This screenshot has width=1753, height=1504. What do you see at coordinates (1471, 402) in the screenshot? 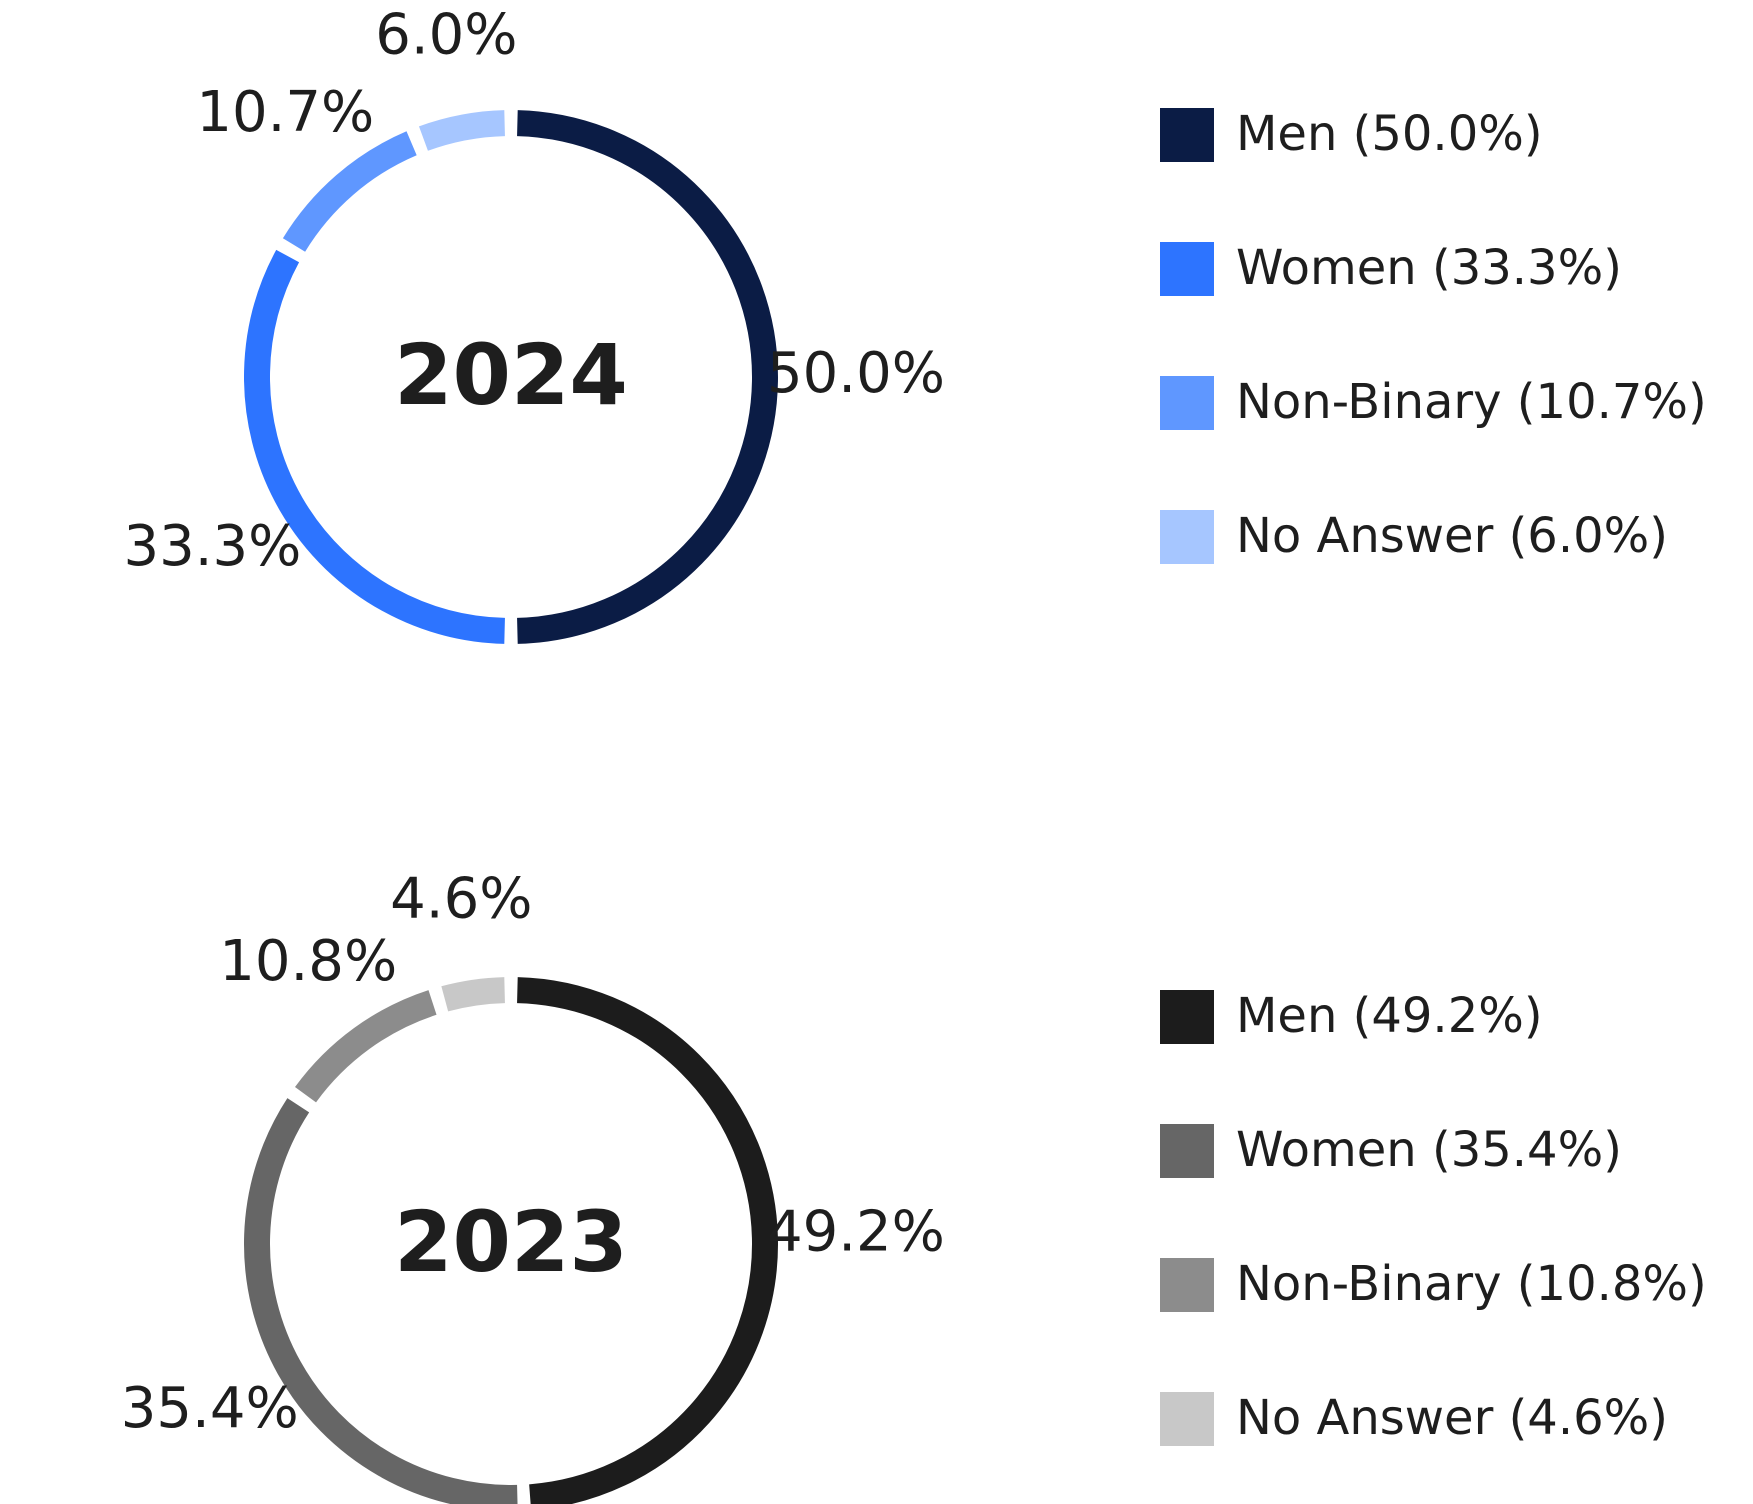
I see `legend-label: Non-Binary (10.7%)` at bounding box center [1471, 402].